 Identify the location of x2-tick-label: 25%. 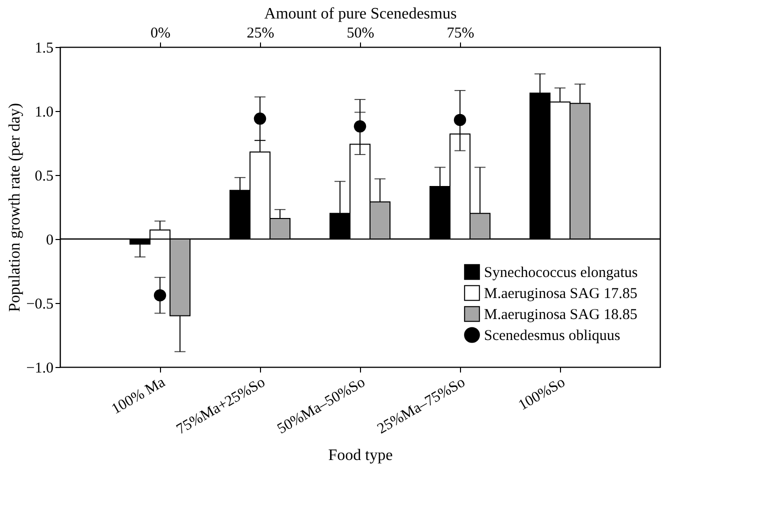
(260, 34).